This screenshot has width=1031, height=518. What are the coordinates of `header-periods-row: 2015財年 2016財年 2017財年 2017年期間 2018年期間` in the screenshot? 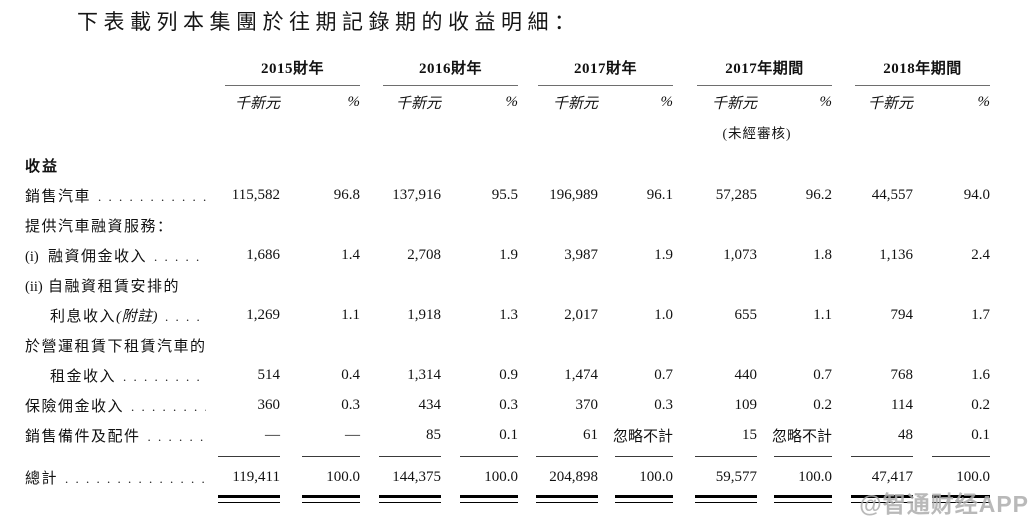 It's located at (507, 68).